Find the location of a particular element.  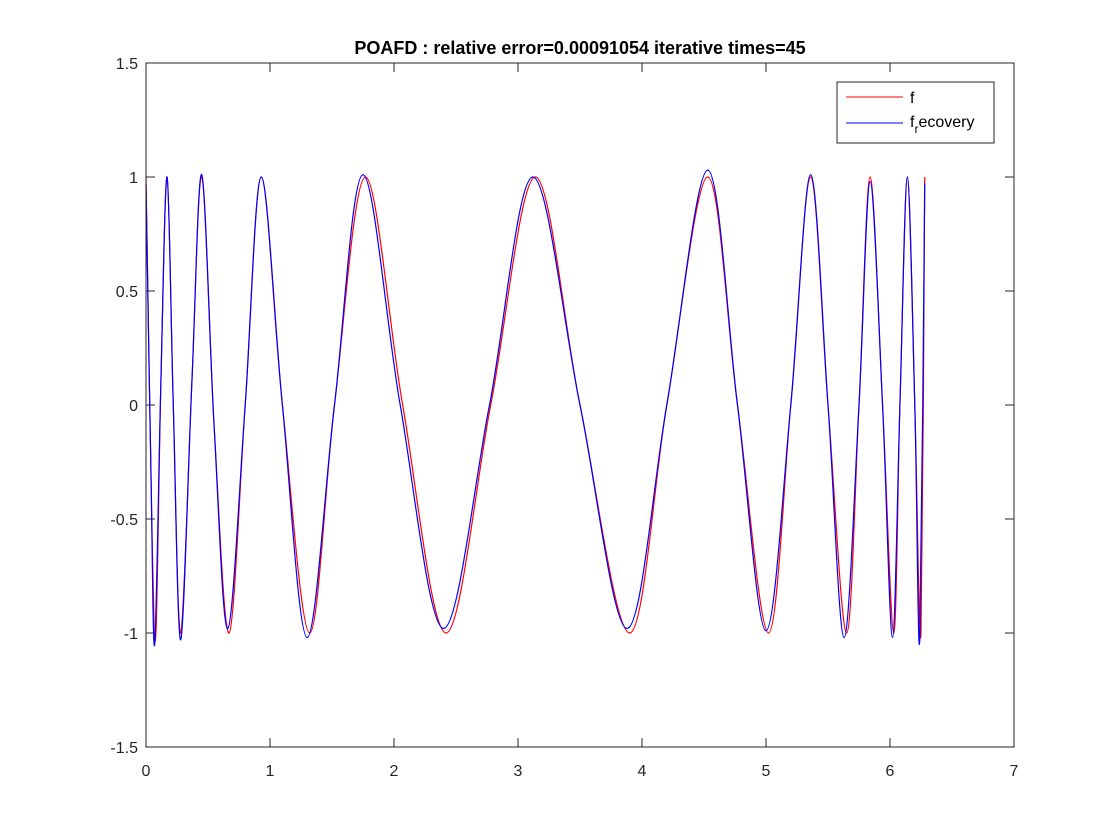

y-tick-label: 0.5 is located at coordinates (127, 292).